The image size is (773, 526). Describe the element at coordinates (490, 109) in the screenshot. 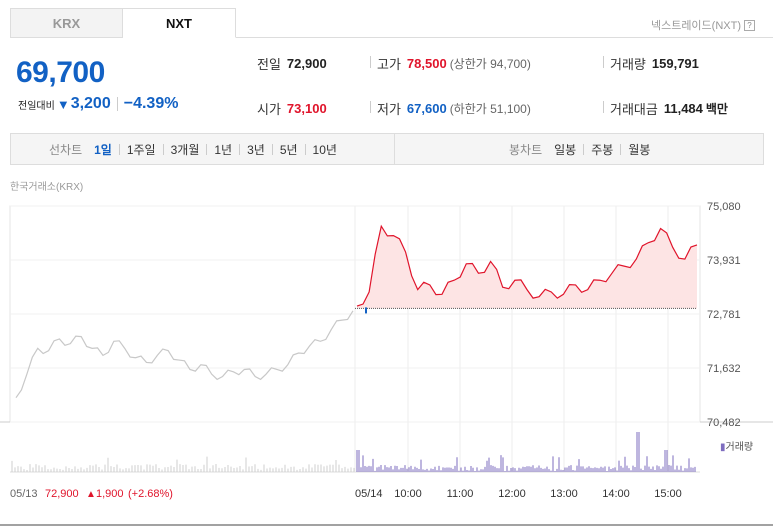

I see `lower-limit: (하한가 51,100)` at that location.